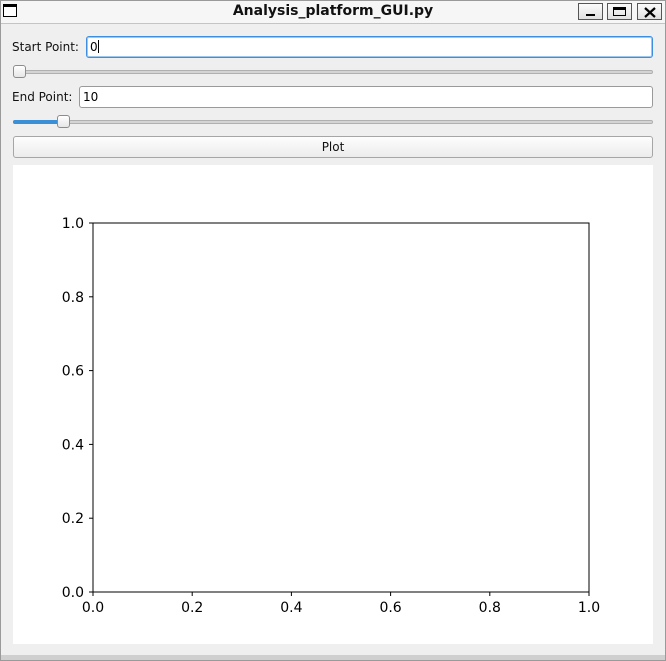  What do you see at coordinates (333, 657) in the screenshot?
I see `window-bottom-border` at bounding box center [333, 657].